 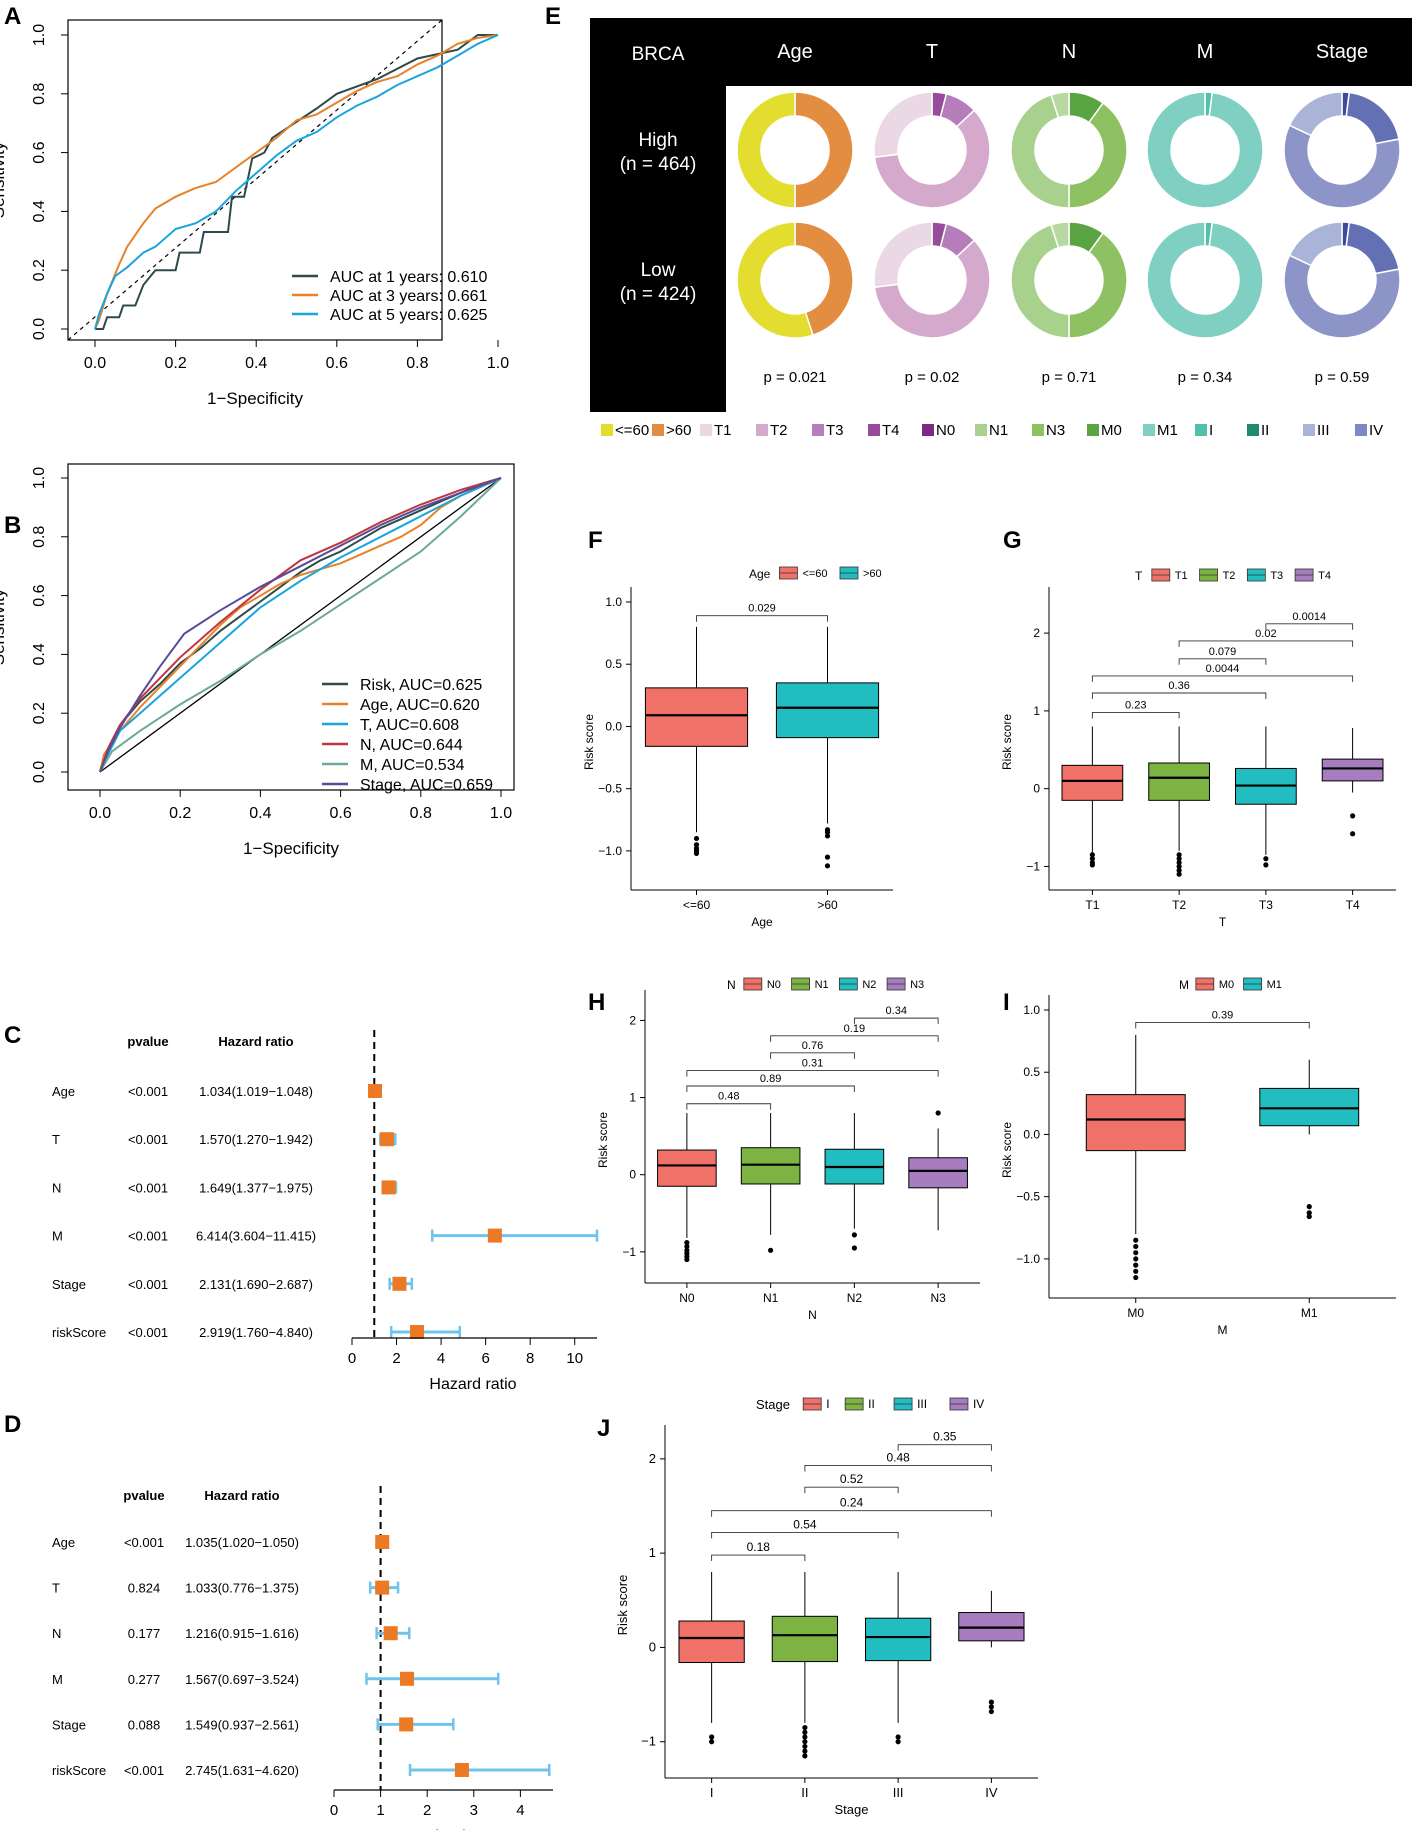 What do you see at coordinates (420, 705) in the screenshot?
I see `legend-label: Age, AUC=0.620` at bounding box center [420, 705].